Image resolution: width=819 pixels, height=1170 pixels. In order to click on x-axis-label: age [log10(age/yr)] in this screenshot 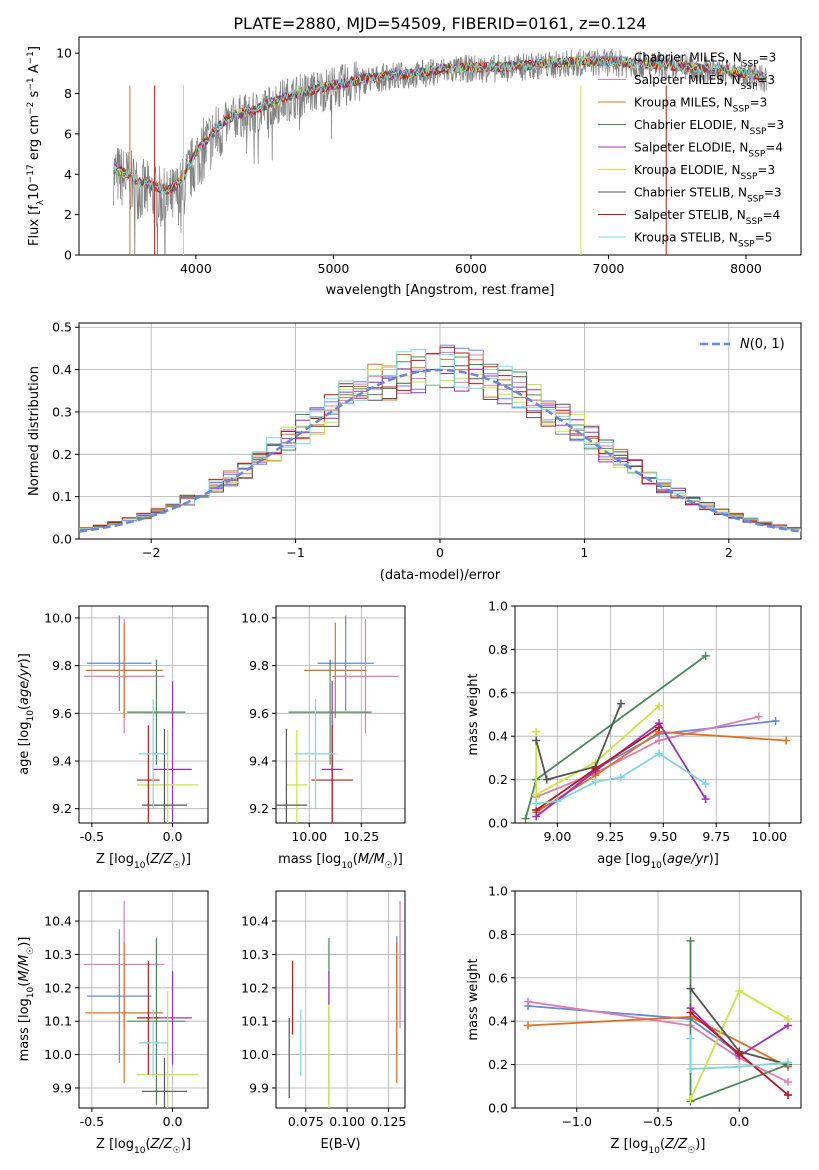, I will do `click(658, 861)`.